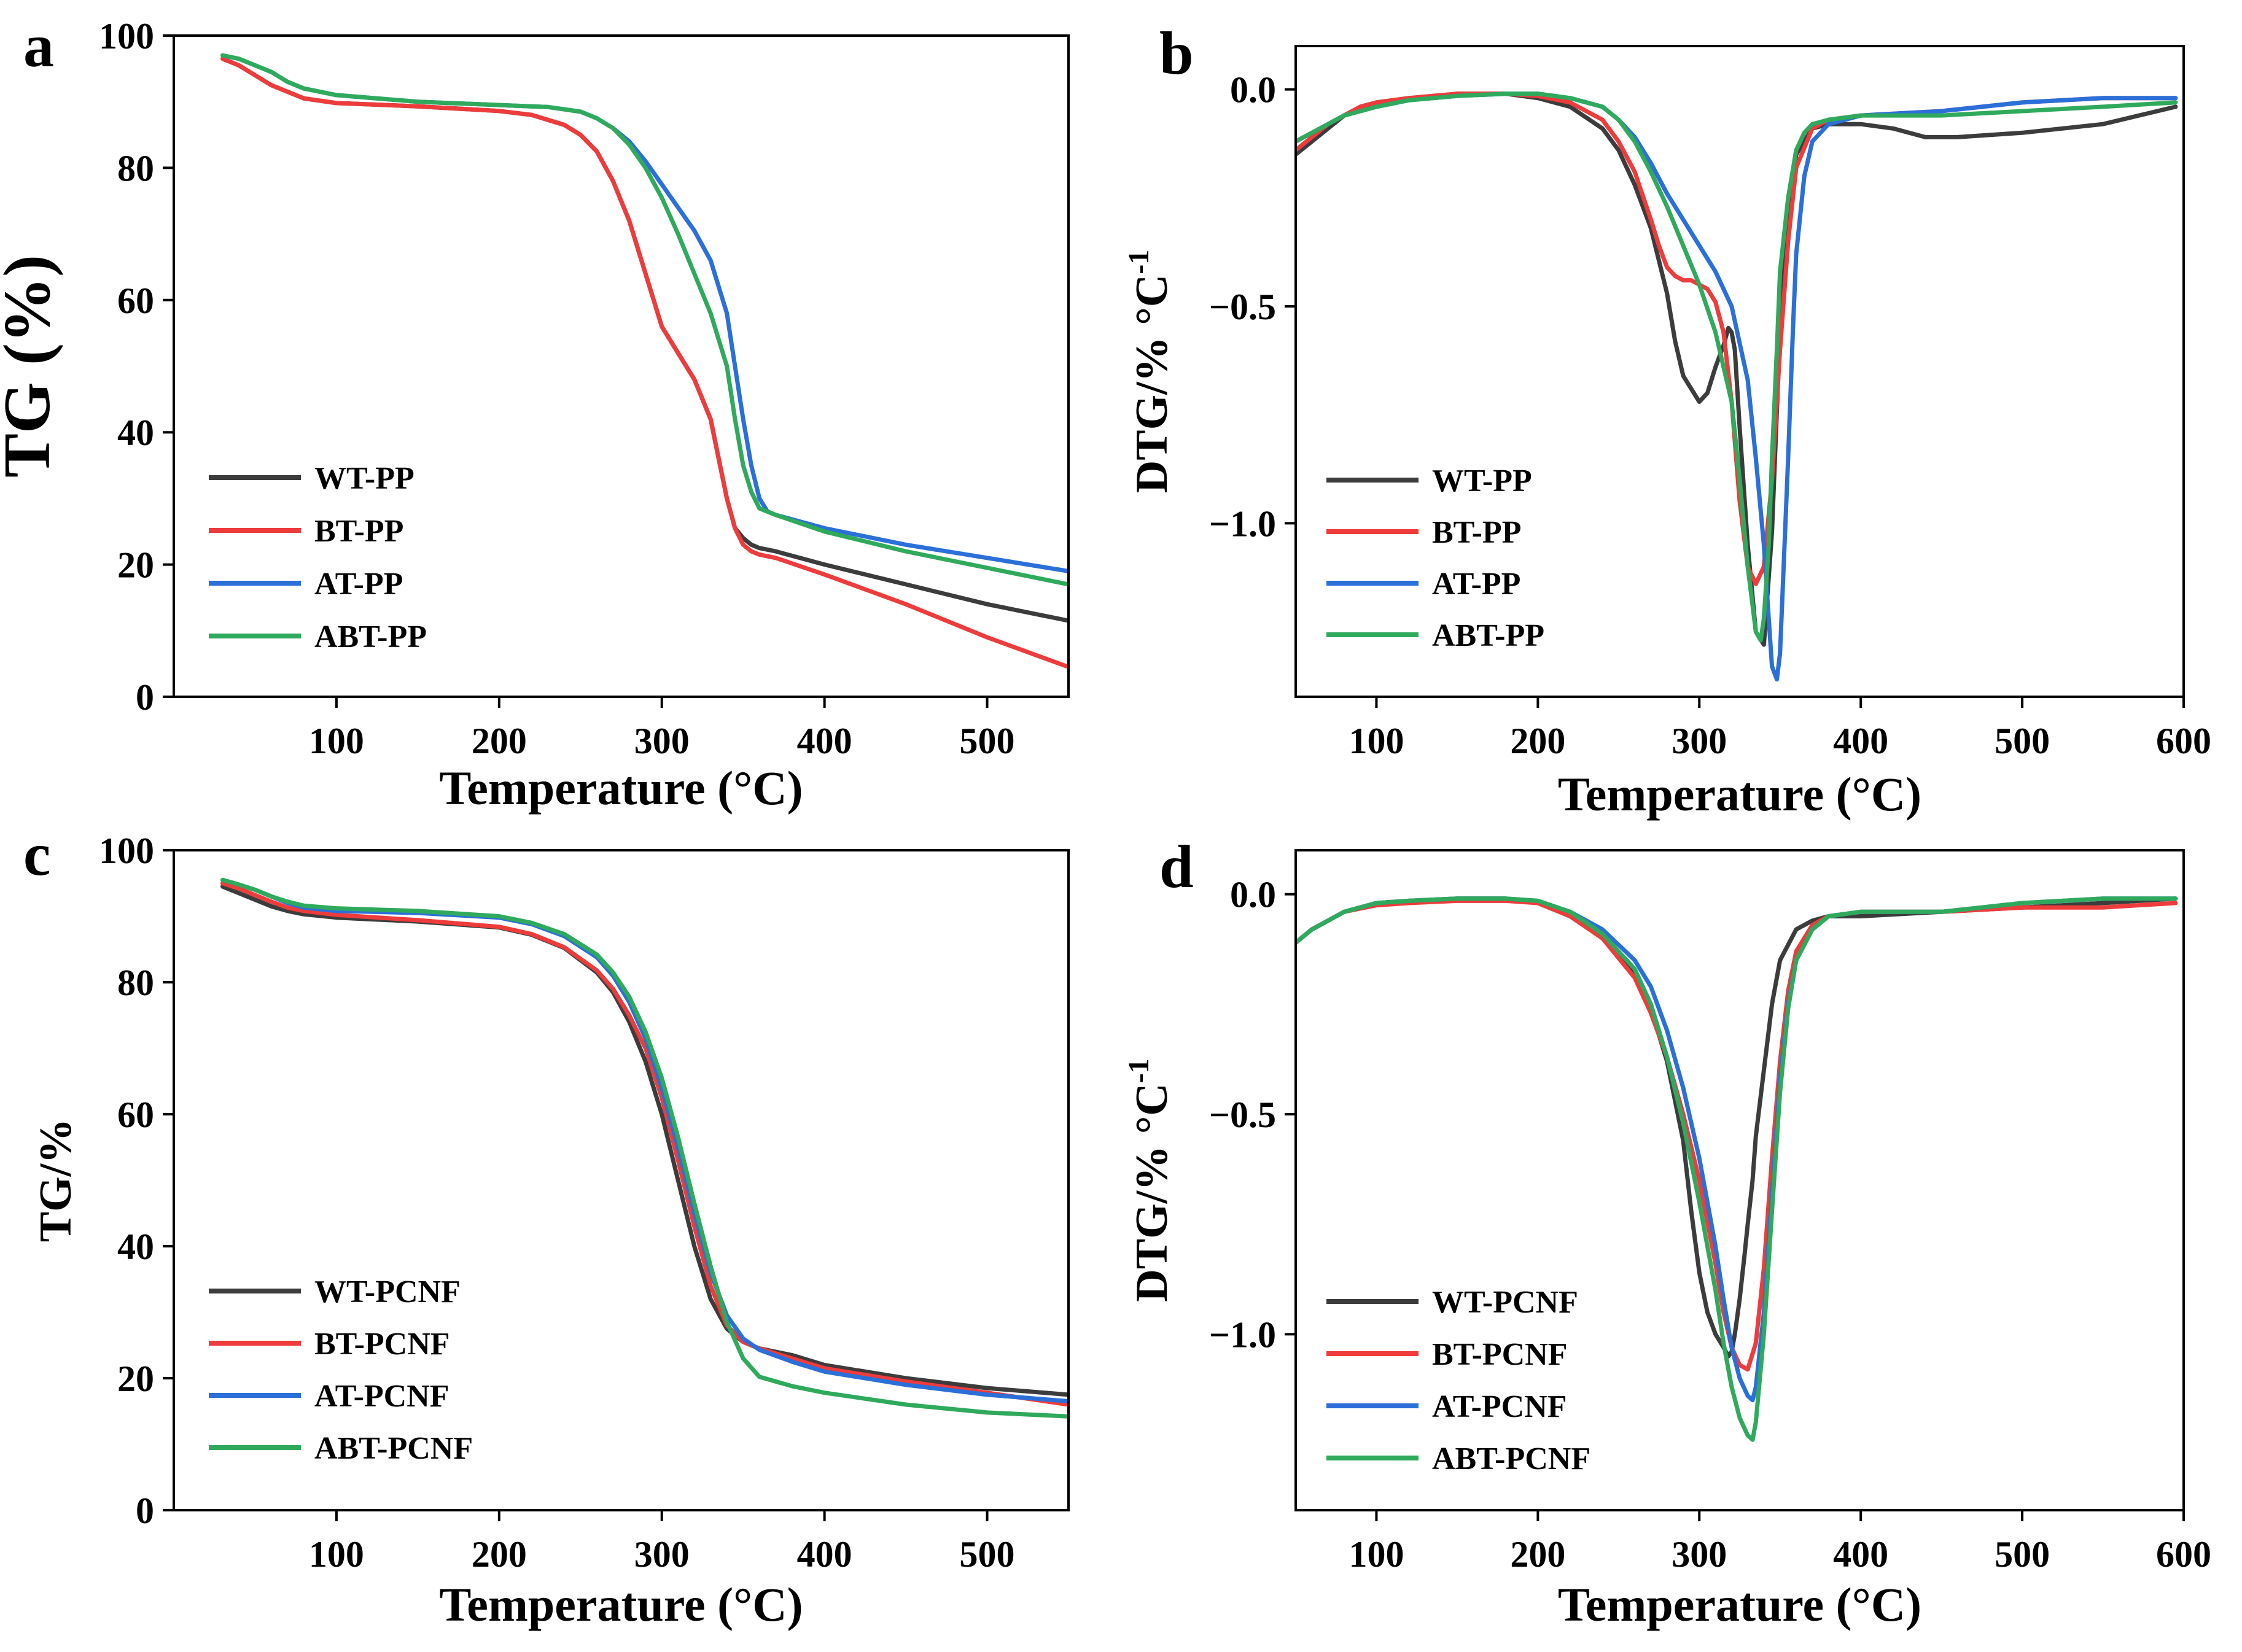 The image size is (2242, 1652). What do you see at coordinates (1860, 1554) in the screenshot?
I see `panel-d-x-tick-label: 400` at bounding box center [1860, 1554].